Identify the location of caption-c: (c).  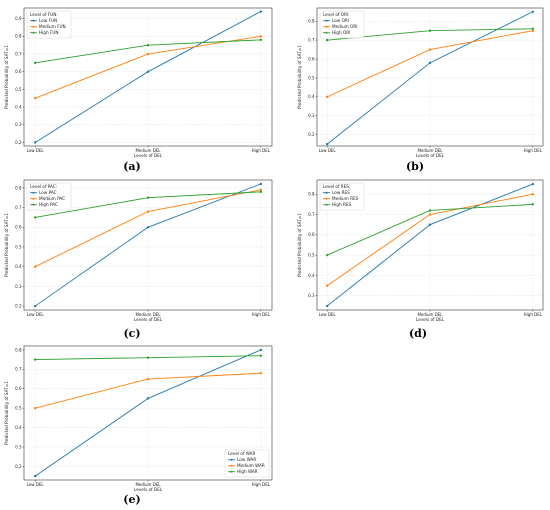
(132, 333).